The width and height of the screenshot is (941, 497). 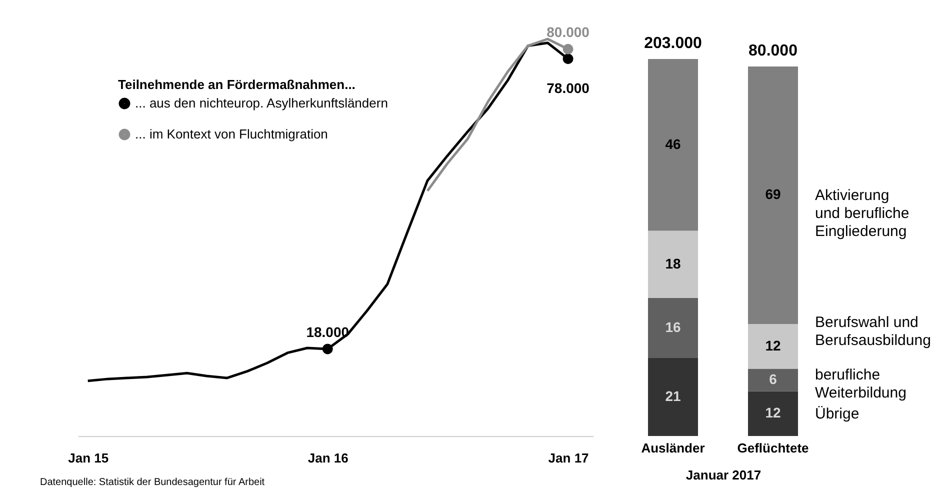 I want to click on series-label: Aktivierung und berufliche Eingliederung, so click(x=862, y=213).